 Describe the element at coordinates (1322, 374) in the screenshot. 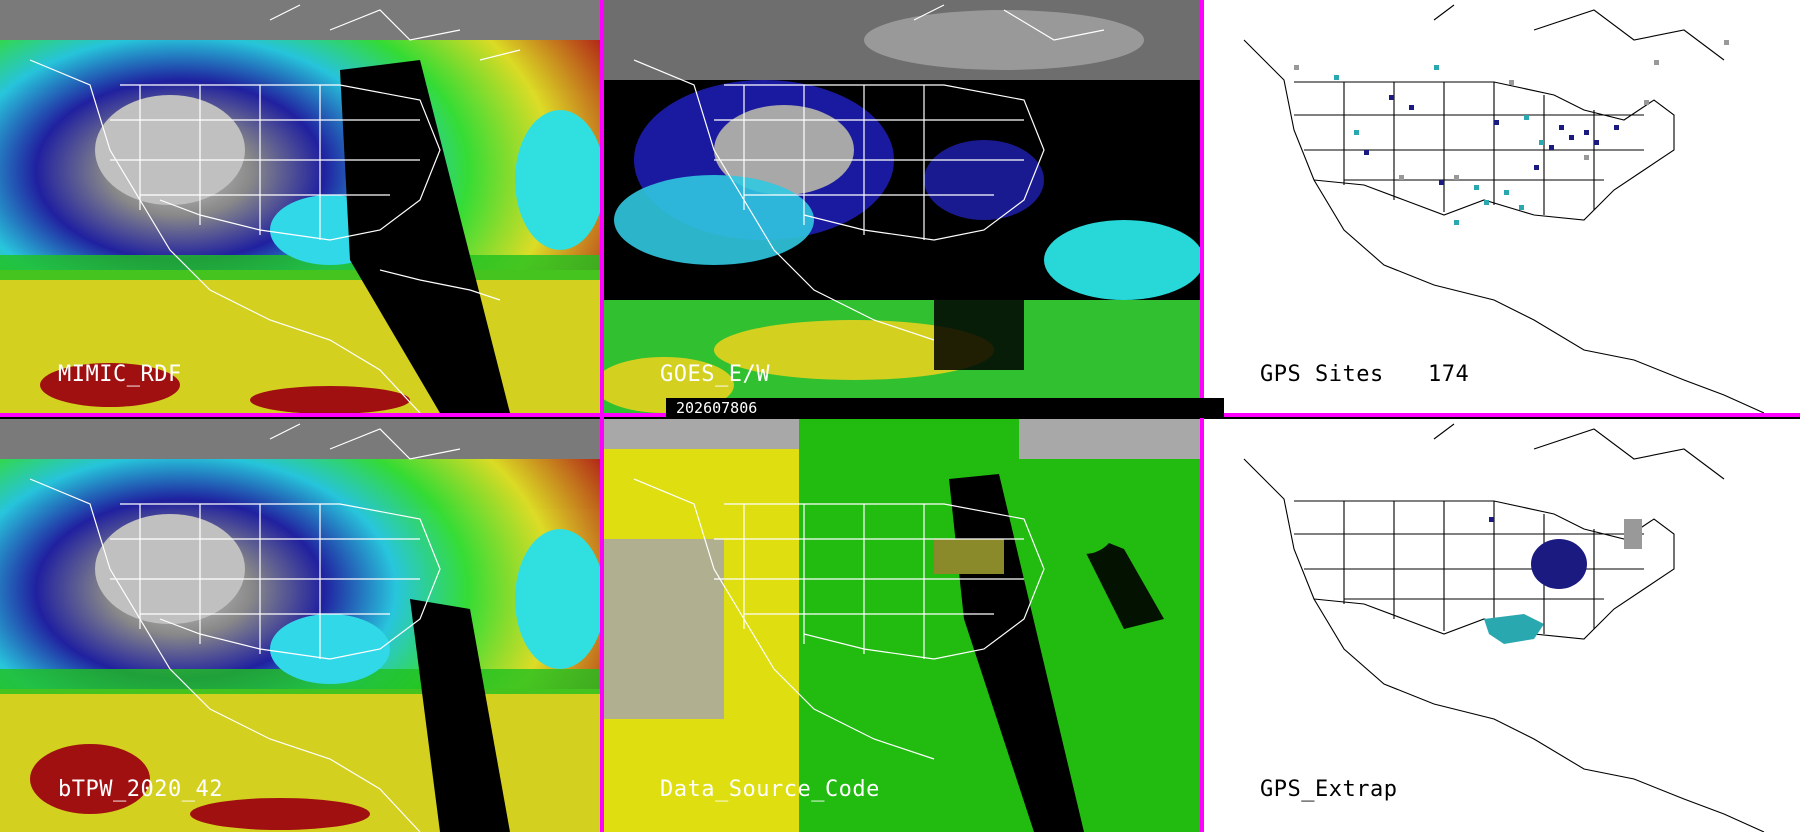

I see `panel-label: GPS Sites` at that location.